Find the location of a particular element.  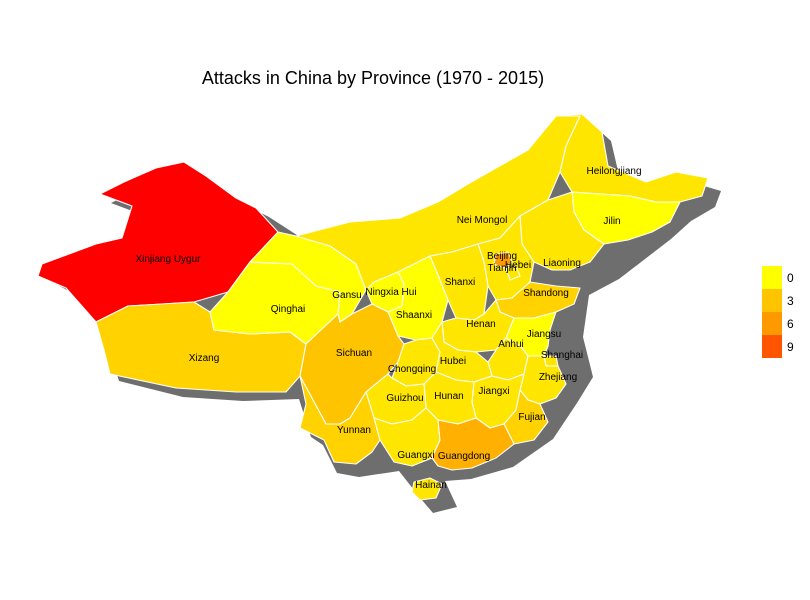

province-label: Hubei is located at coordinates (453, 361).